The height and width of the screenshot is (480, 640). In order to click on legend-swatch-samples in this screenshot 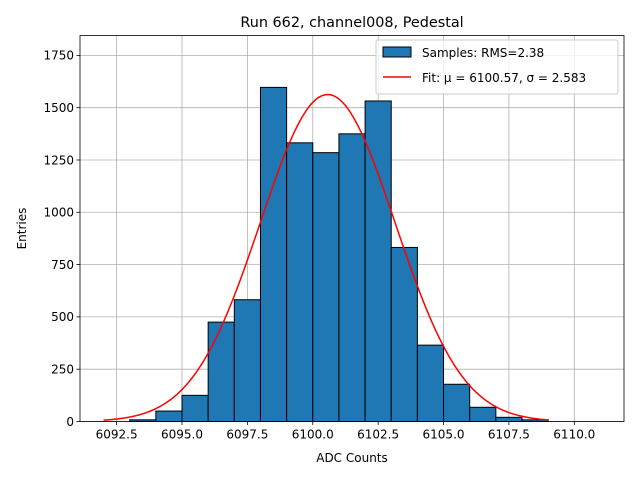, I will do `click(397, 52)`.